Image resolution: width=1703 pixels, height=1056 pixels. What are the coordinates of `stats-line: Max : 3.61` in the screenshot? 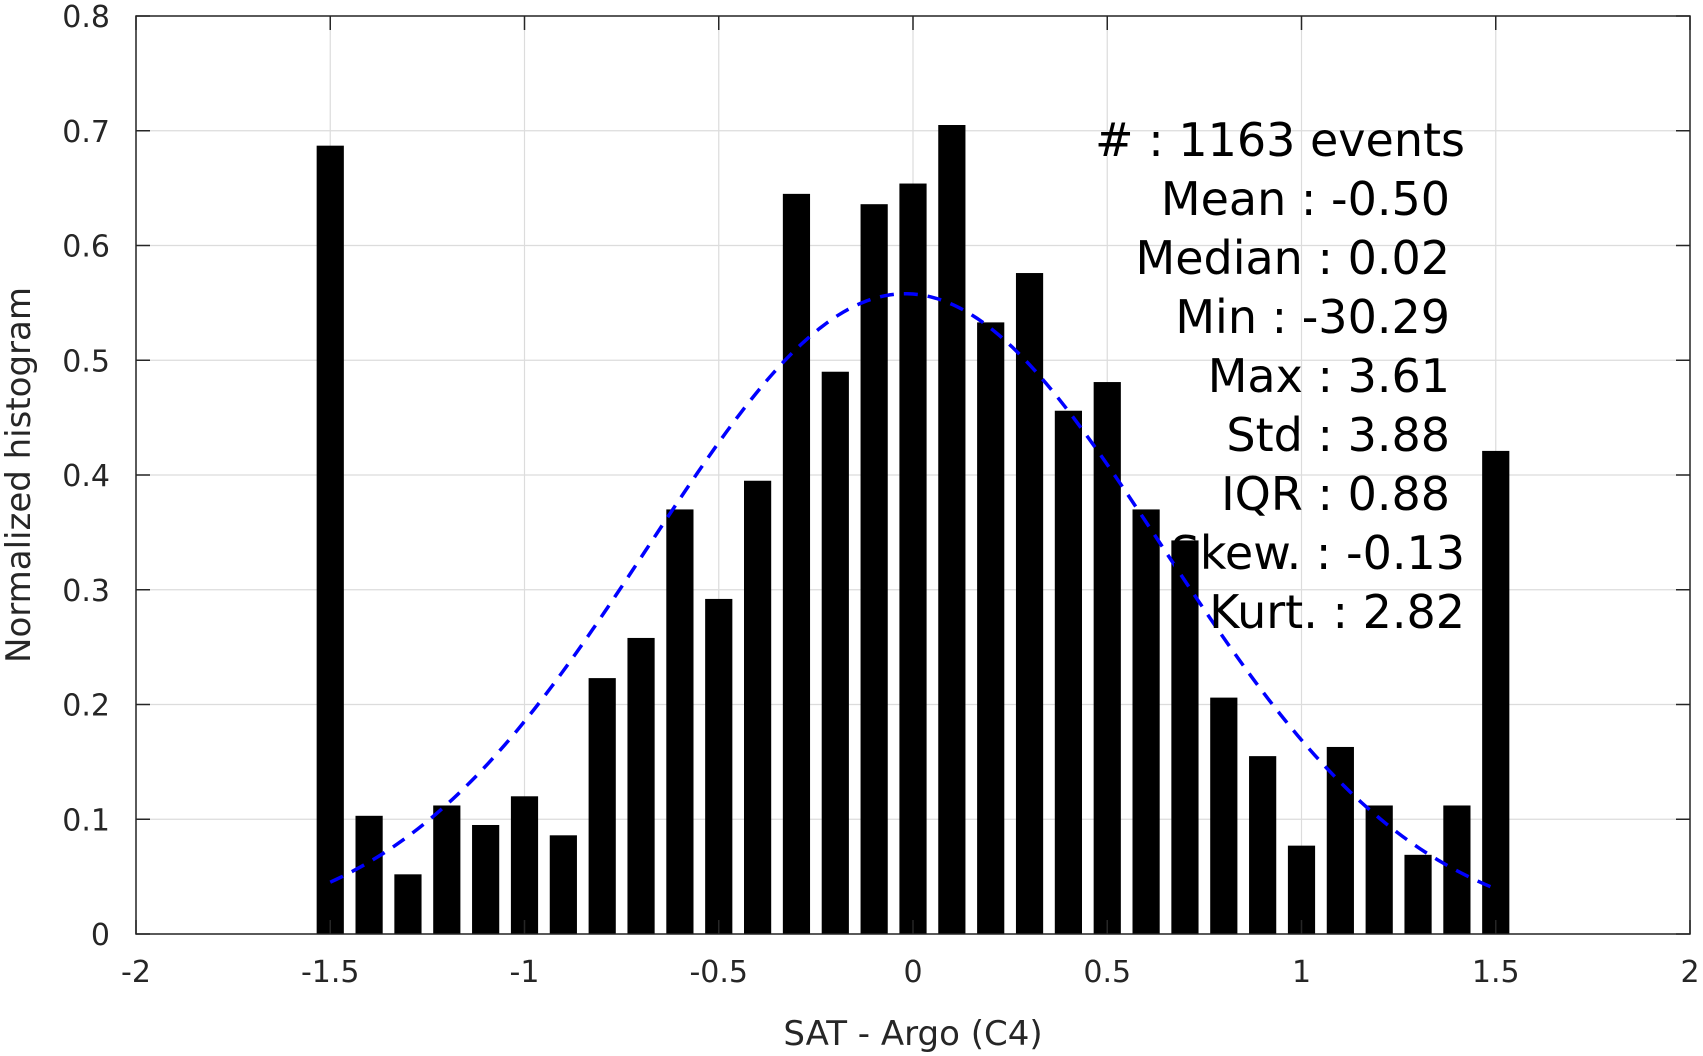 It's located at (1329, 376).